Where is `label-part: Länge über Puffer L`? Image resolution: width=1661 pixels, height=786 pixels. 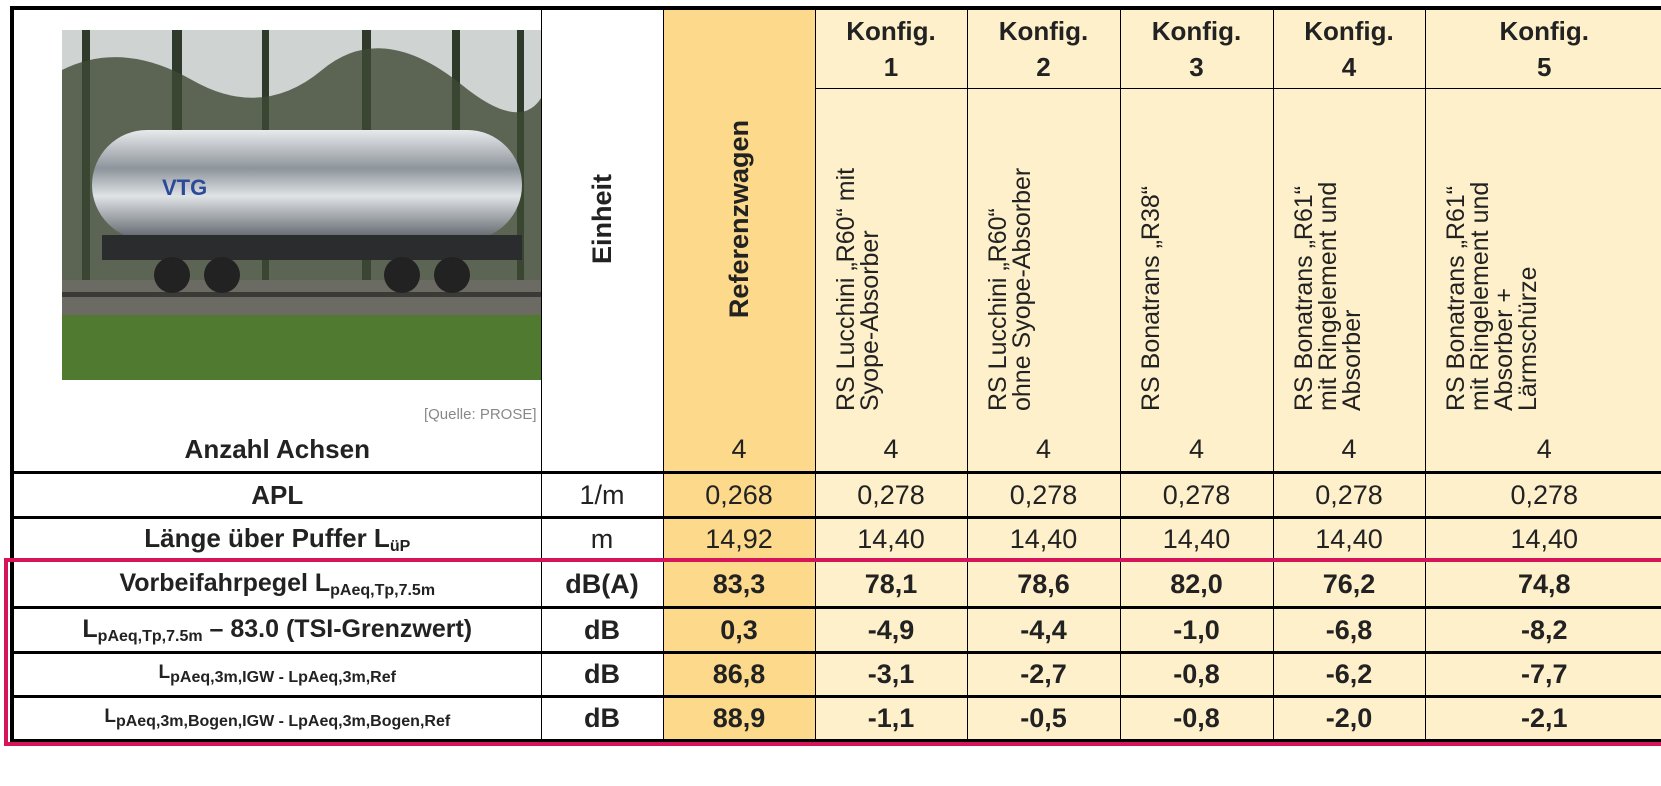
label-part: Länge über Puffer L is located at coordinates (267, 537).